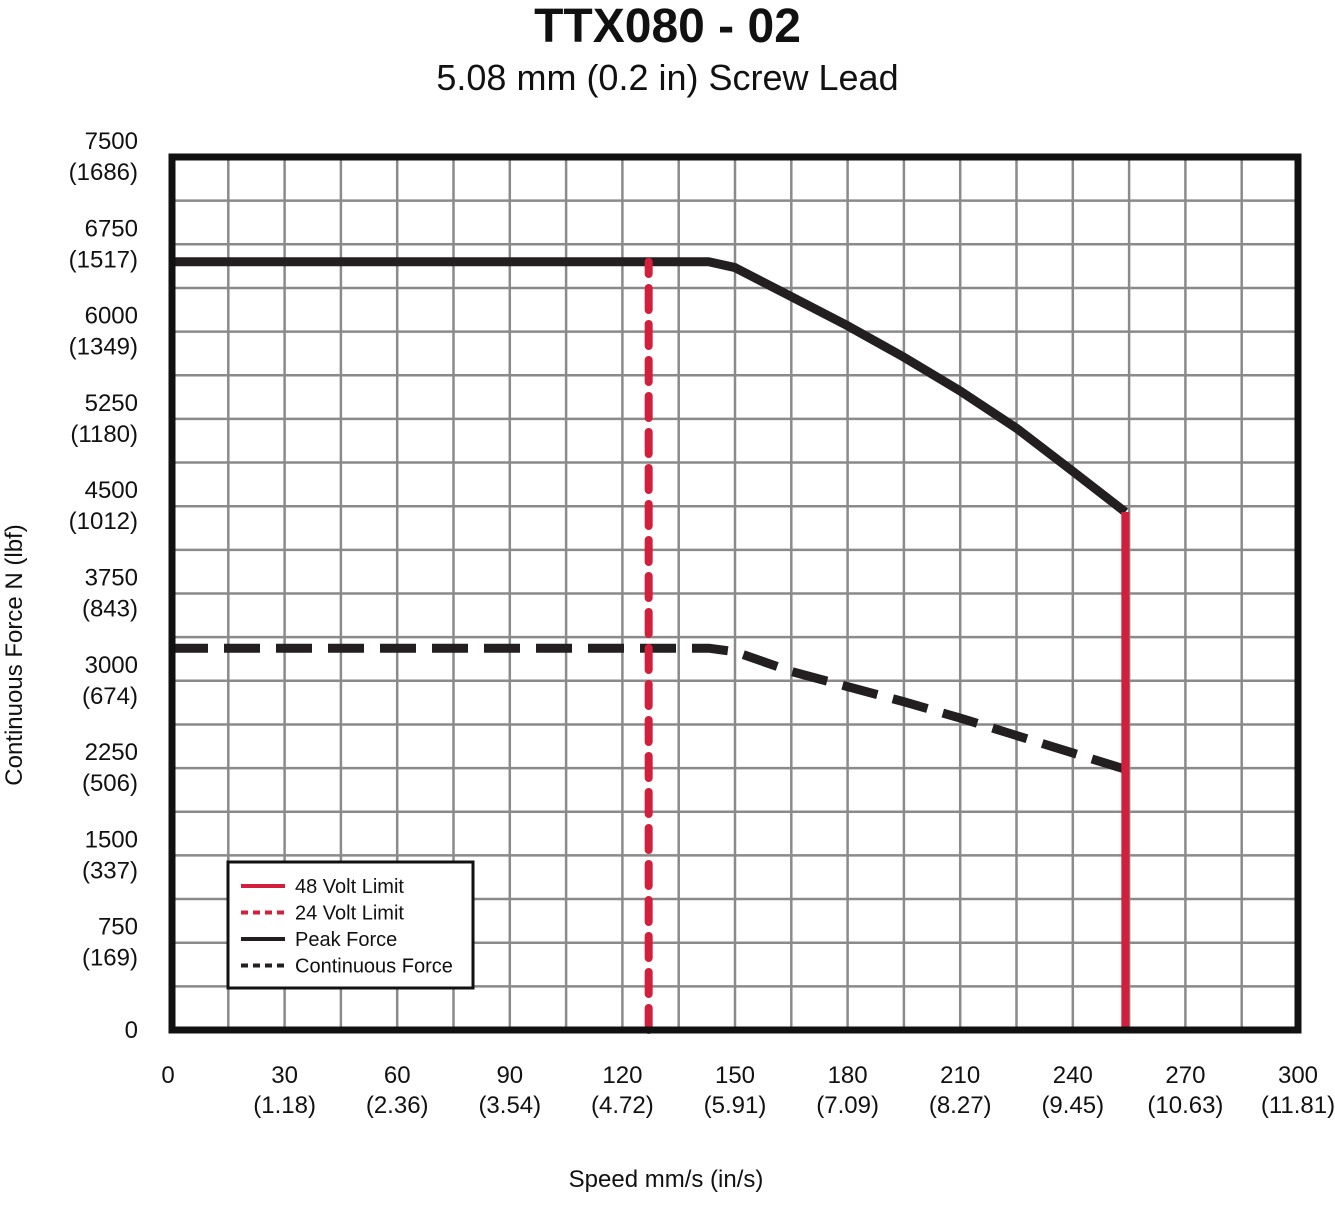  Describe the element at coordinates (622, 1105) in the screenshot. I see `x-tick-sublabel: (4.72)` at that location.